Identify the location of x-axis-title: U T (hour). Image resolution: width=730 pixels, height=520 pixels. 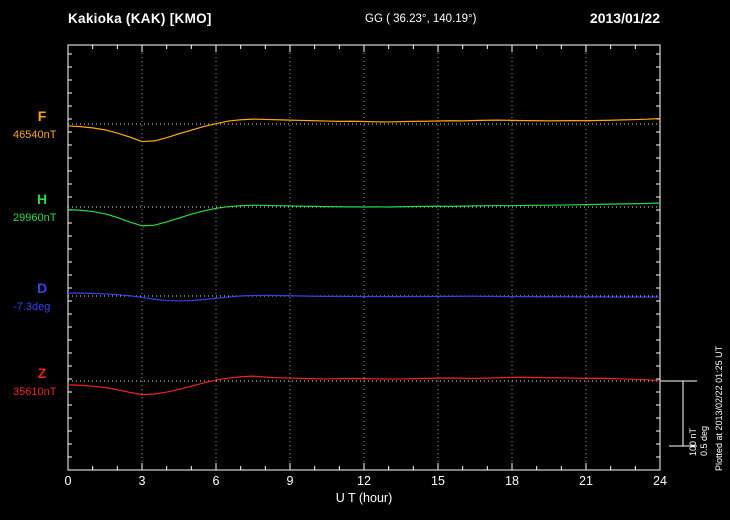
(364, 498).